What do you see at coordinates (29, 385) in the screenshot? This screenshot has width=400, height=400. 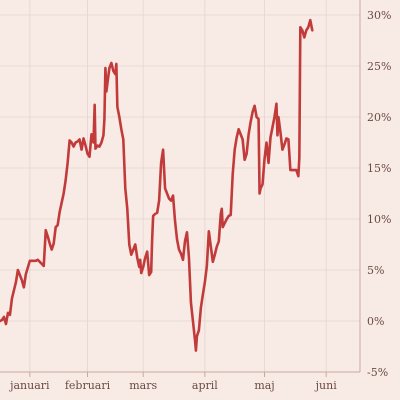 I see `x-tick-label: januari` at bounding box center [29, 385].